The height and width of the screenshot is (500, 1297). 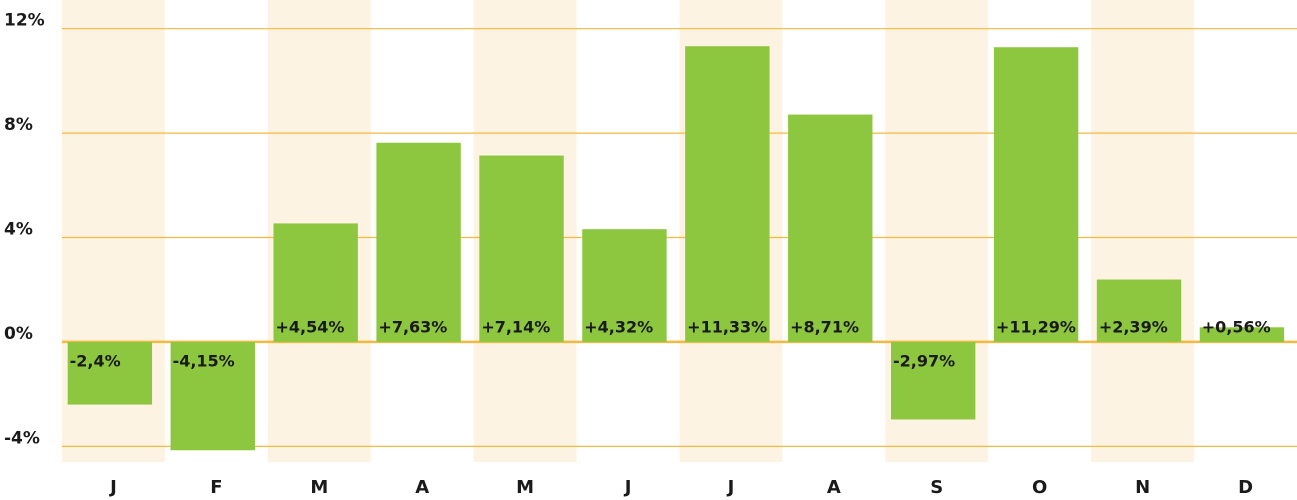 I want to click on value-label: +2,39%, so click(x=1133, y=326).